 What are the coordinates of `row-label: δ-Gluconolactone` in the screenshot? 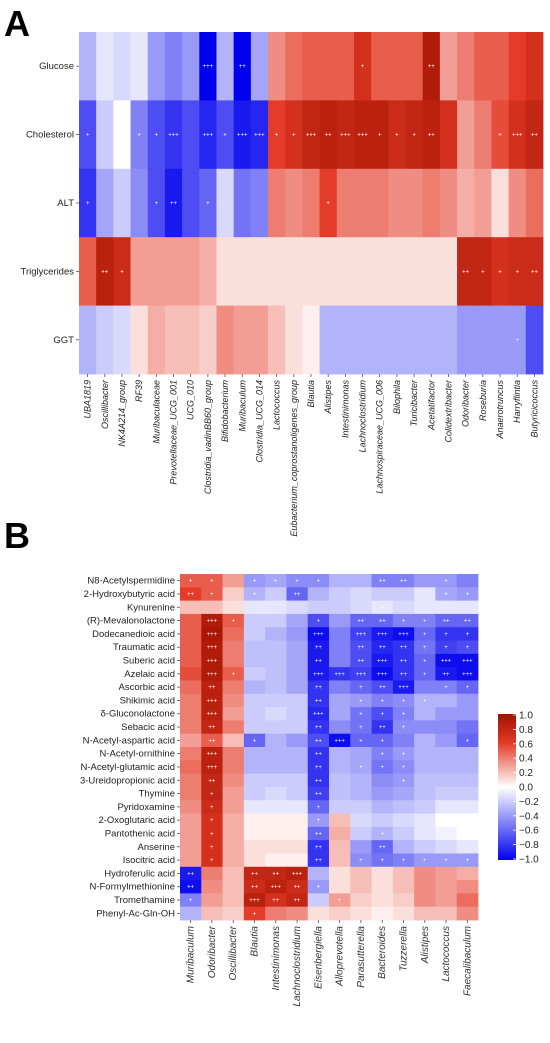 It's located at (138, 714).